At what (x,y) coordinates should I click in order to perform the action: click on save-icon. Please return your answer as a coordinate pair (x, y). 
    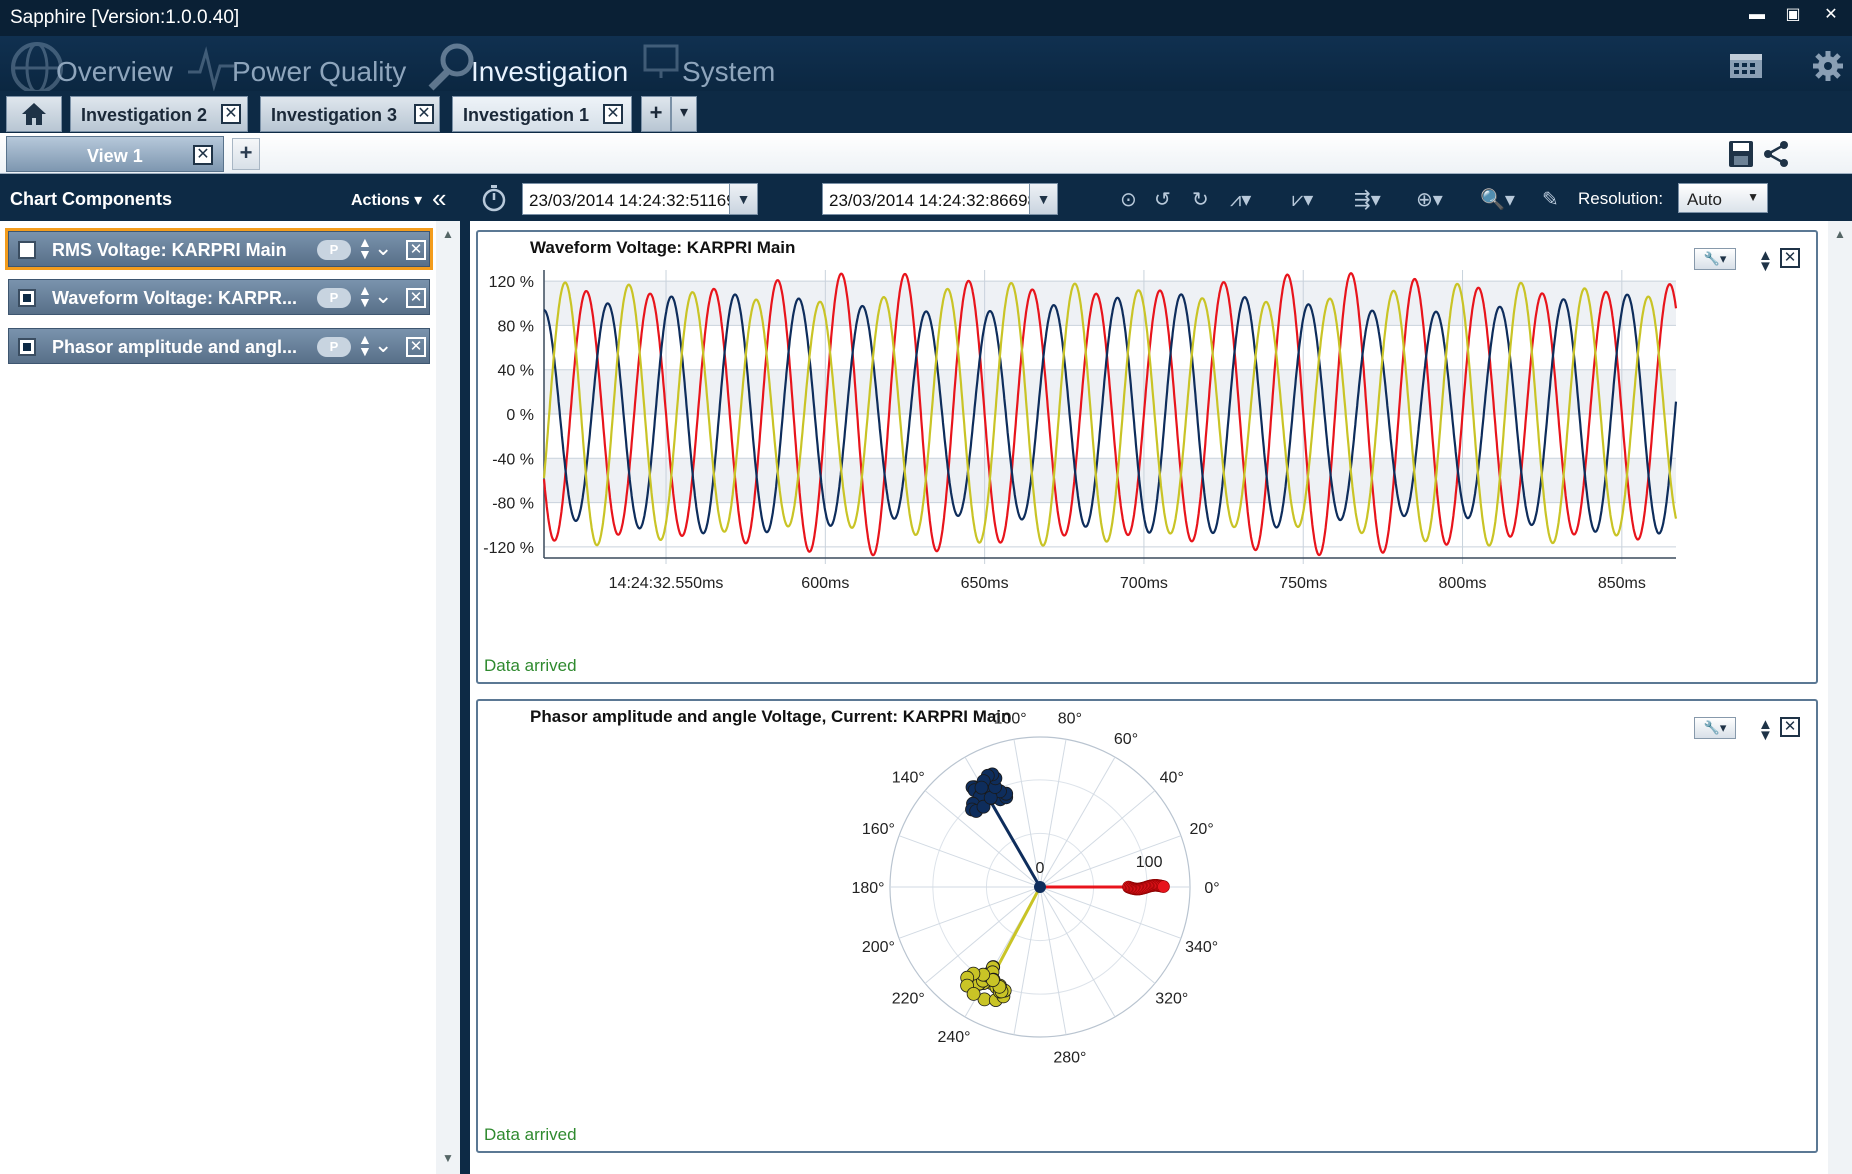
    Looking at the image, I should click on (1741, 154).